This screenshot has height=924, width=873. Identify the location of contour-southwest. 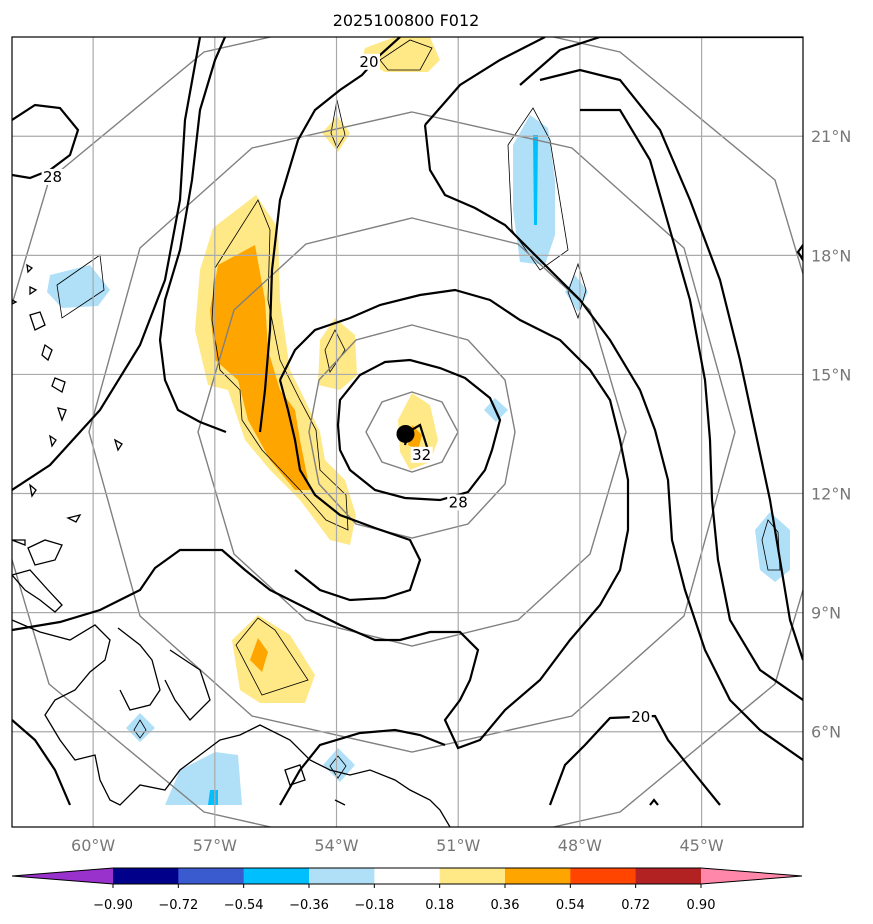
(42, 762).